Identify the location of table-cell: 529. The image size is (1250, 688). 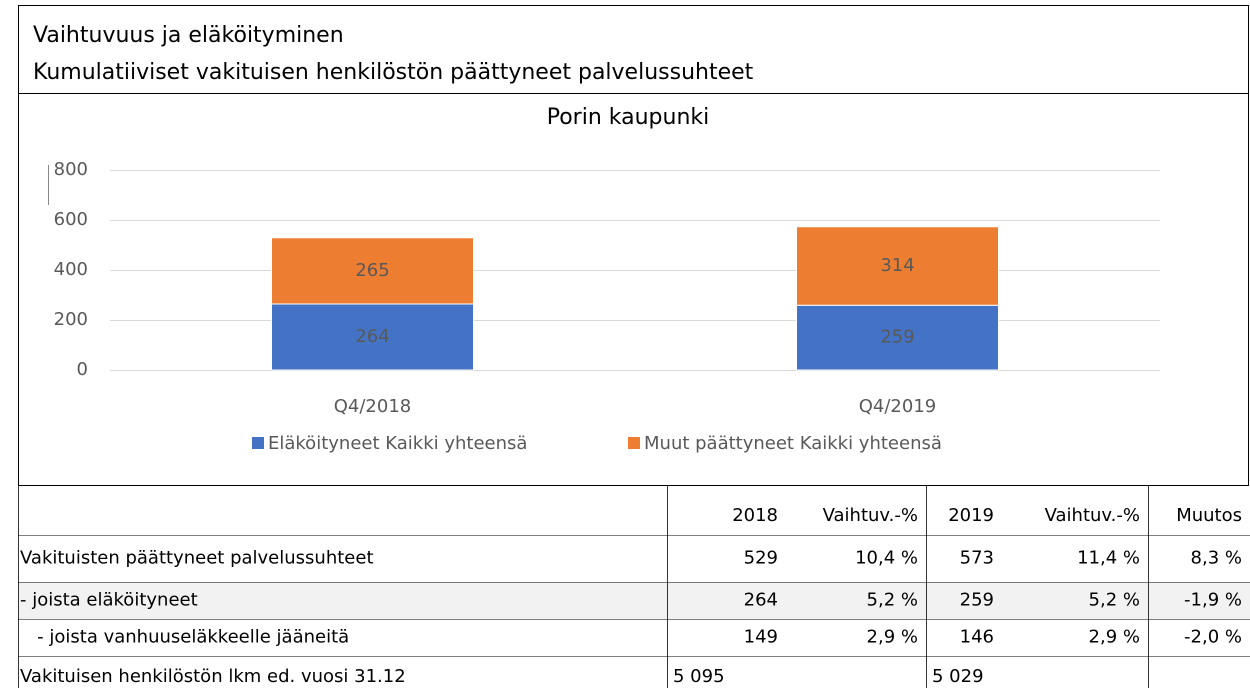
(761, 558).